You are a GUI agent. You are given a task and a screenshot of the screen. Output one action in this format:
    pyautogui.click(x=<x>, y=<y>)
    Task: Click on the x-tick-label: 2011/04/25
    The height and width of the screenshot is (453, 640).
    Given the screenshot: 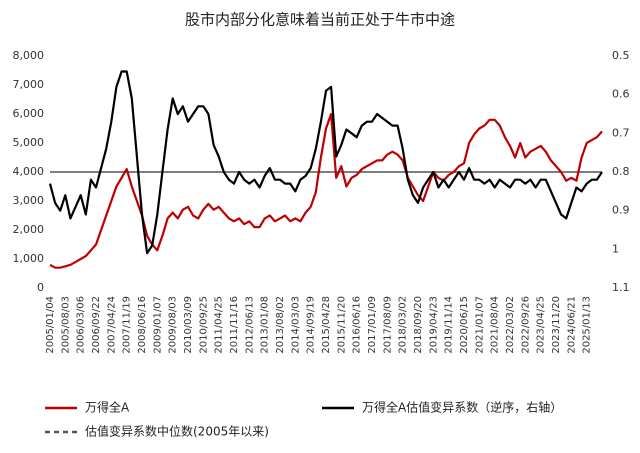 What is the action you would take?
    pyautogui.click(x=219, y=325)
    